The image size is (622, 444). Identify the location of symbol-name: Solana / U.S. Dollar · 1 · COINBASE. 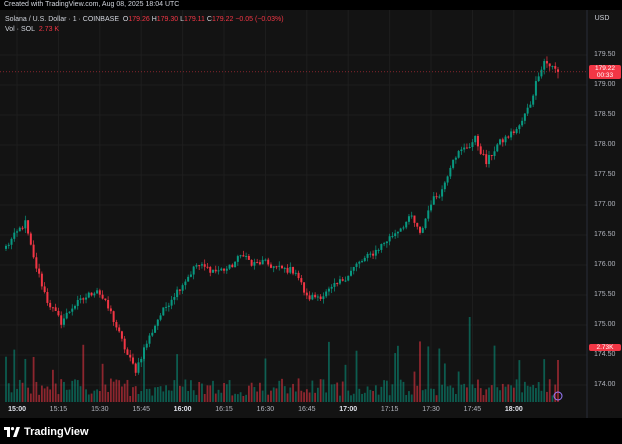
(62, 19).